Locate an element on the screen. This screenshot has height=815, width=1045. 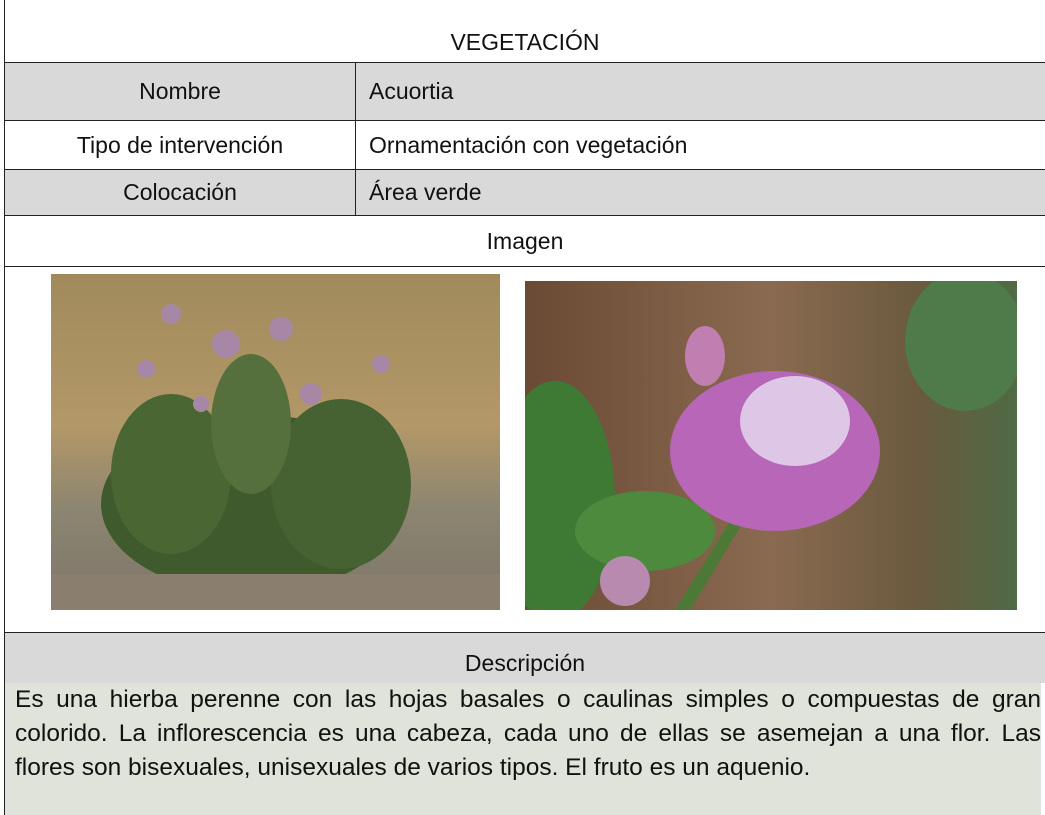
row-label: Nombre is located at coordinates (180, 91).